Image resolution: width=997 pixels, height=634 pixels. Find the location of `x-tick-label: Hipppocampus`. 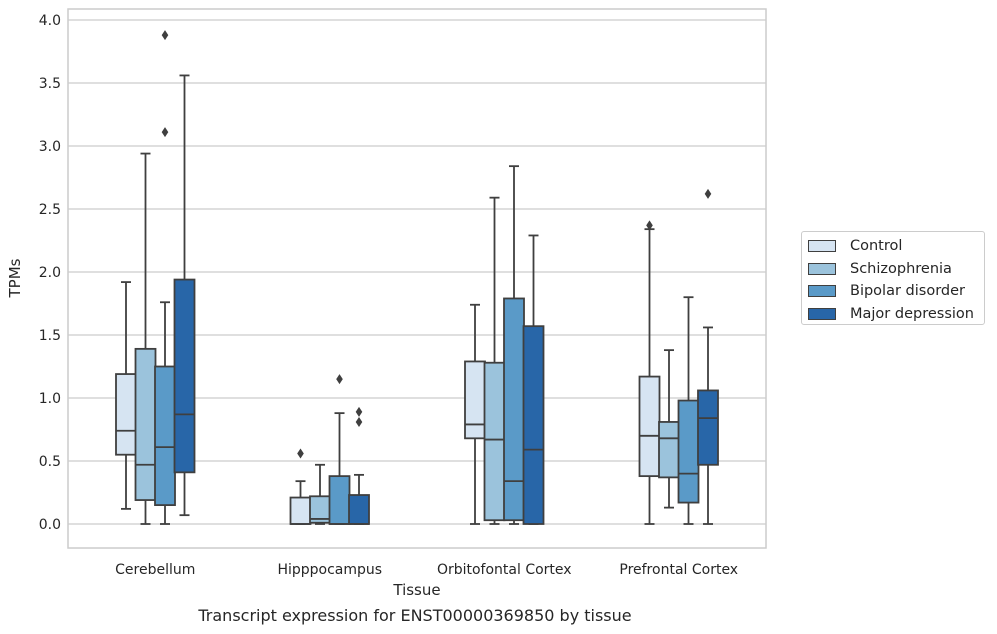

x-tick-label: Hipppocampus is located at coordinates (329, 570).